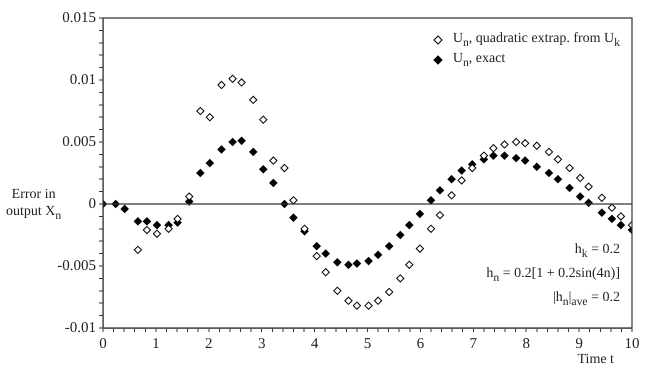 The width and height of the screenshot is (650, 383). What do you see at coordinates (314, 344) in the screenshot?
I see `x-tick-label: 4` at bounding box center [314, 344].